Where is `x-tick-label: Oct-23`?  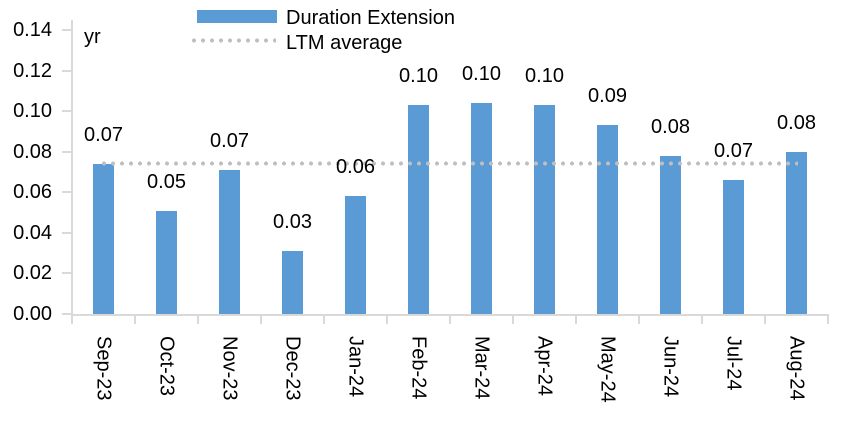
x-tick-label: Oct-23 is located at coordinates (166, 366).